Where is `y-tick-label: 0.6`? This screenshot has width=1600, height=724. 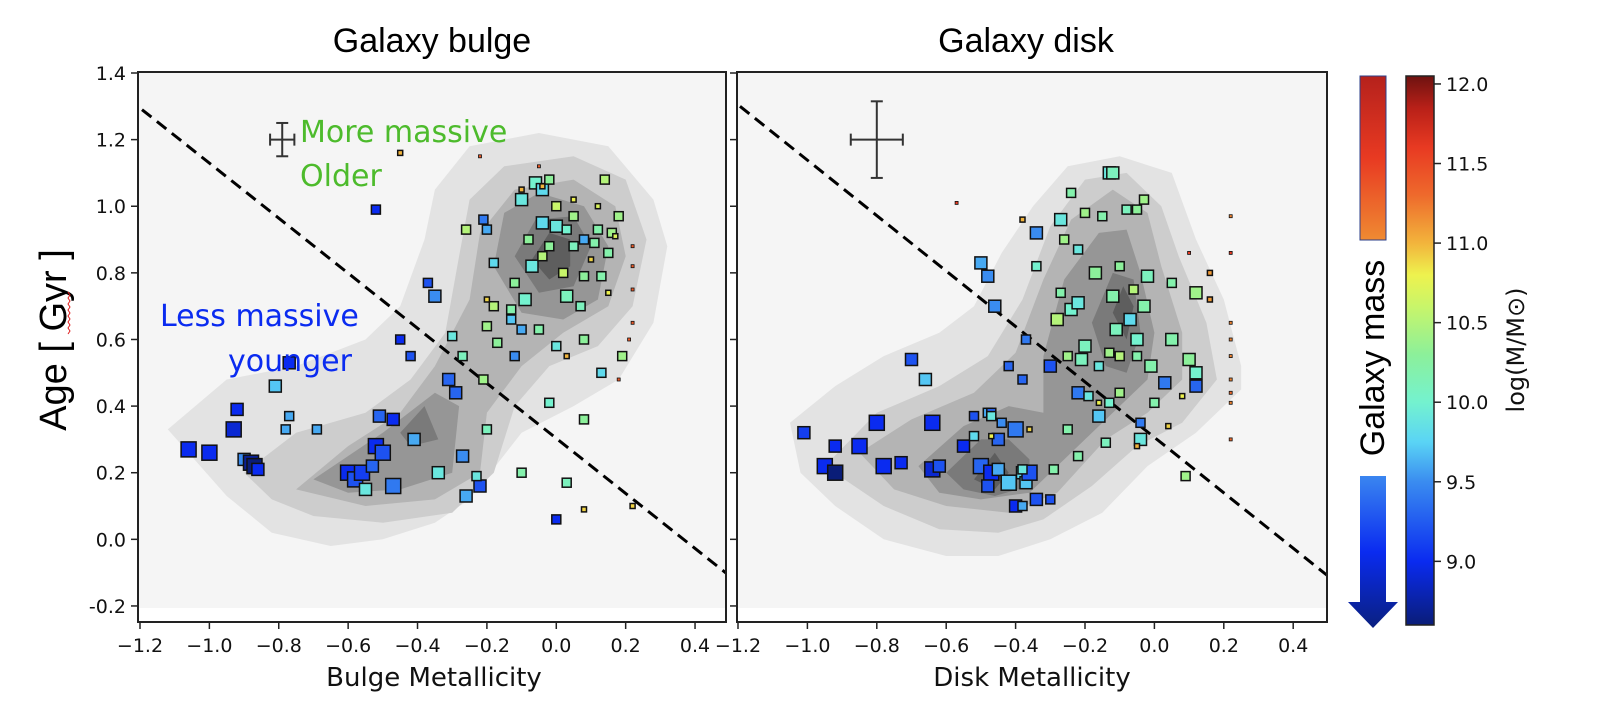
y-tick-label: 0.6 is located at coordinates (111, 340).